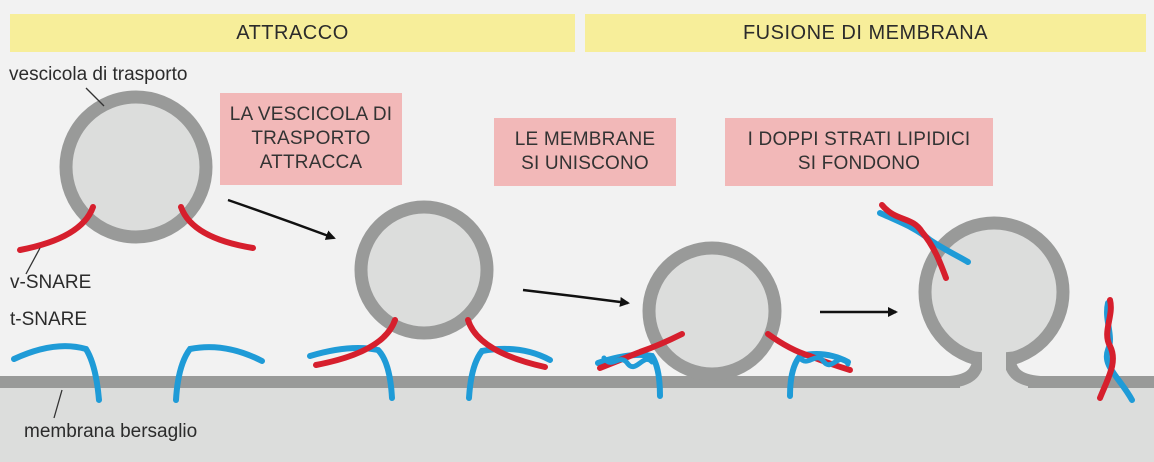  I want to click on released-snare-2-red, so click(1106, 349).